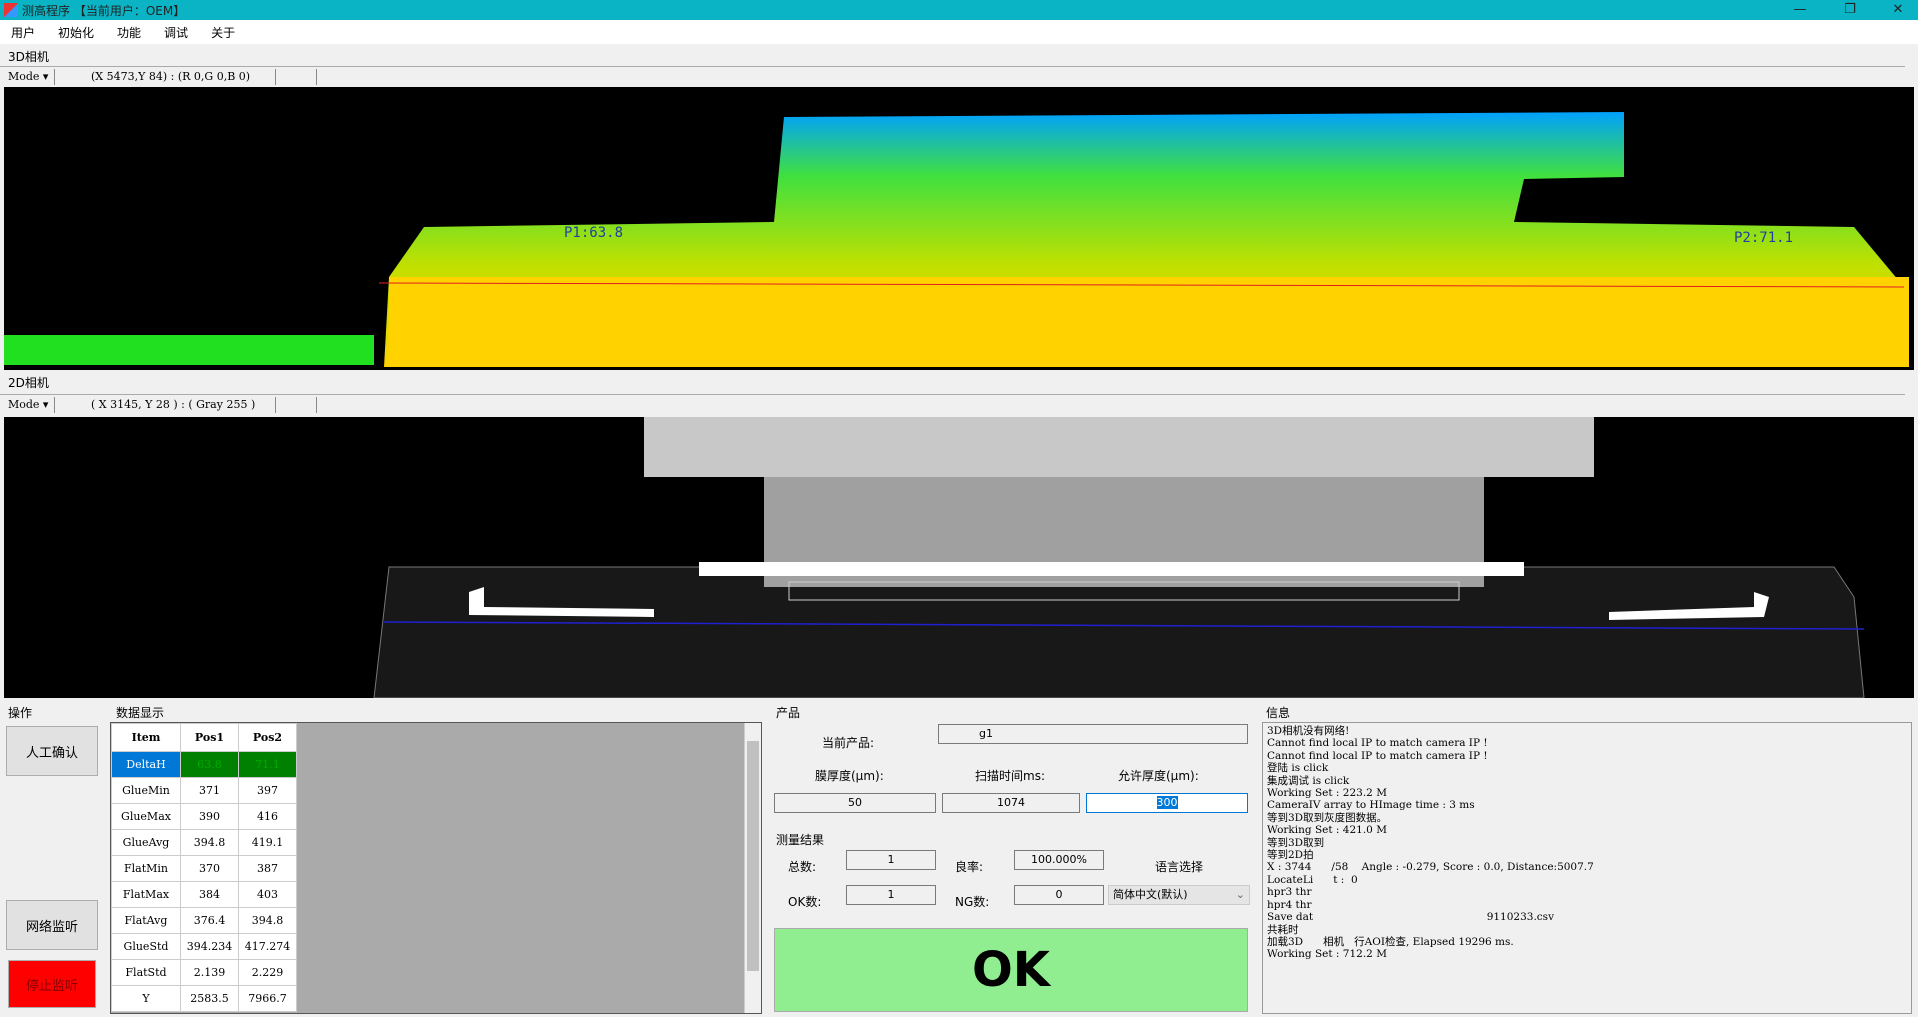 This screenshot has height=1017, width=1918. What do you see at coordinates (209, 737) in the screenshot?
I see `col-pos1: Pos1` at bounding box center [209, 737].